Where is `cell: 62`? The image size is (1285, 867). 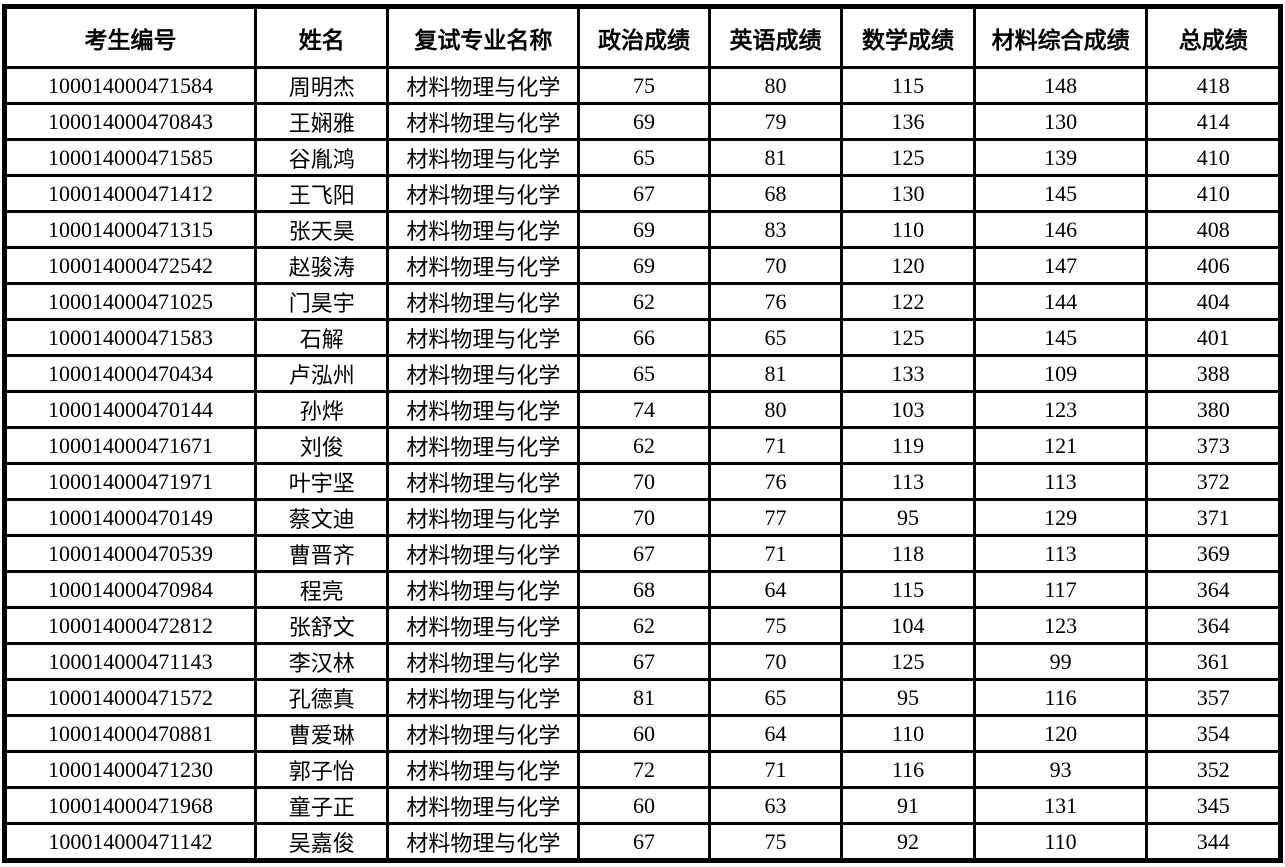
cell: 62 is located at coordinates (644, 301).